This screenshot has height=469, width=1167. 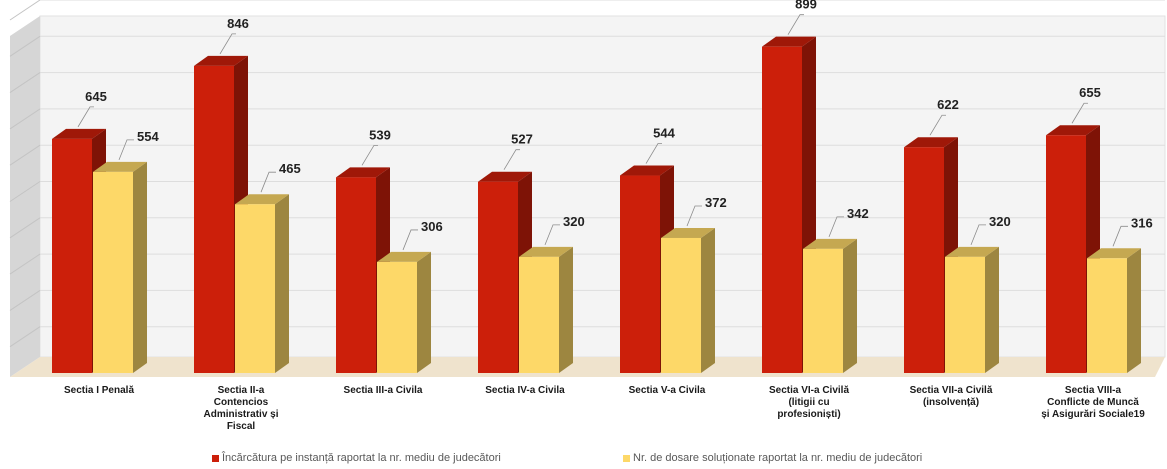 What do you see at coordinates (1090, 92) in the screenshot?
I see `data-label: 655` at bounding box center [1090, 92].